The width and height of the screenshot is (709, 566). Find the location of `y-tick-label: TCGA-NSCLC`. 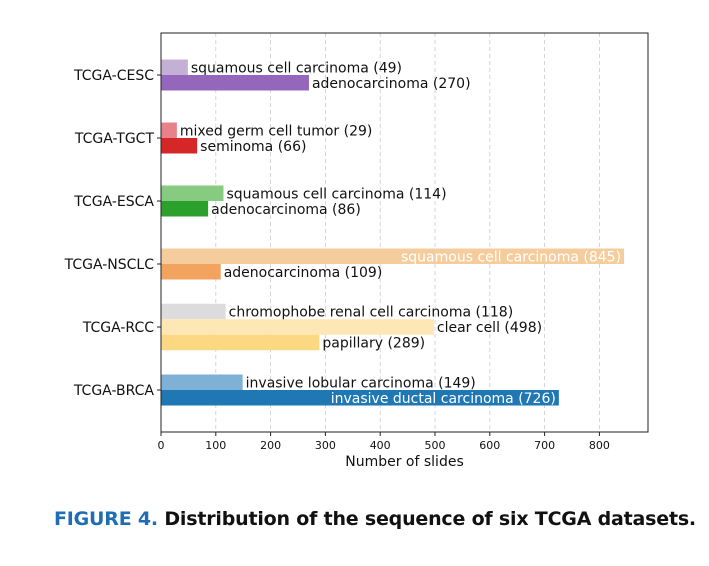

y-tick-label: TCGA-NSCLC is located at coordinates (109, 265).